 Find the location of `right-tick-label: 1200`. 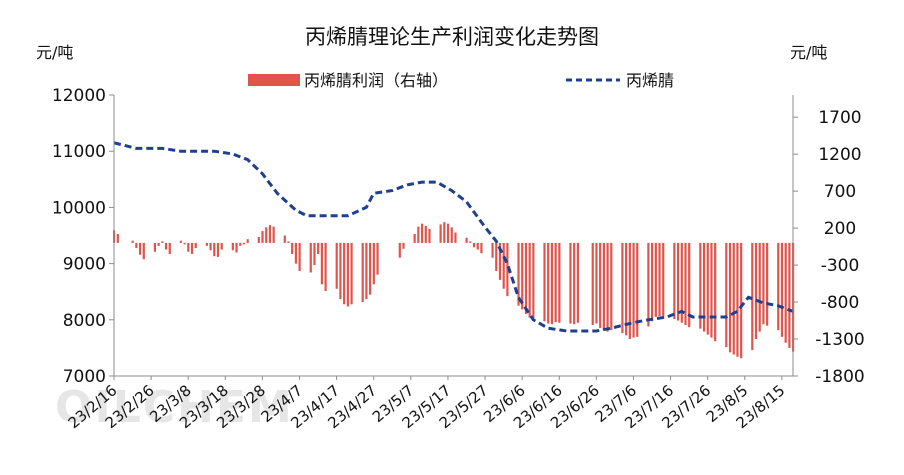

right-tick-label: 1200 is located at coordinates (839, 155).